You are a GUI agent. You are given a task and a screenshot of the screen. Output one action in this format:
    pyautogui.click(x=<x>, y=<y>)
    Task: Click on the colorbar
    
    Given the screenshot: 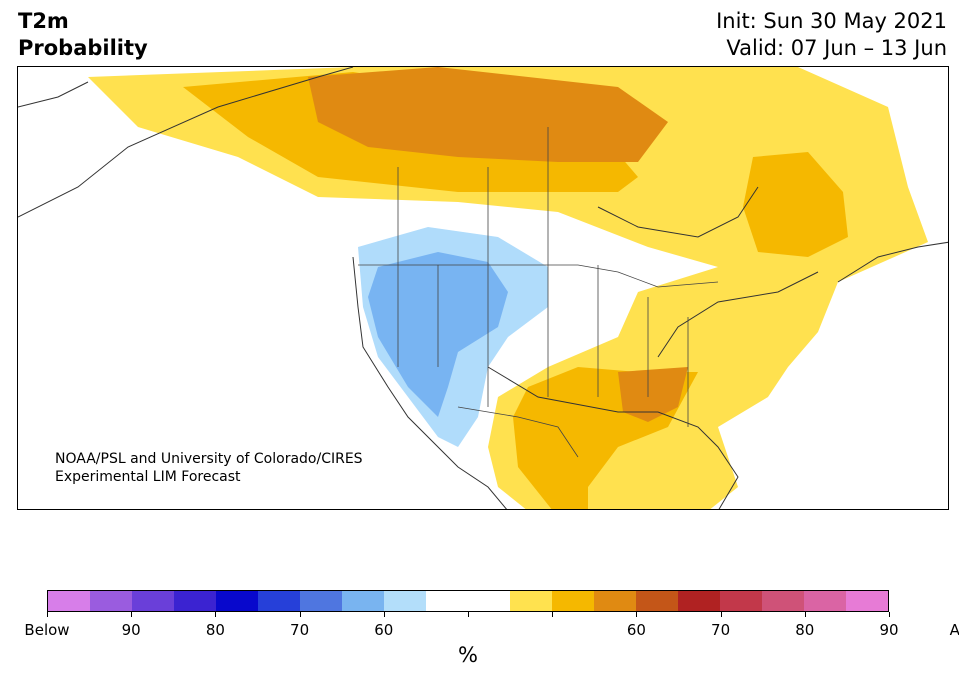 What is the action you would take?
    pyautogui.click(x=468, y=601)
    